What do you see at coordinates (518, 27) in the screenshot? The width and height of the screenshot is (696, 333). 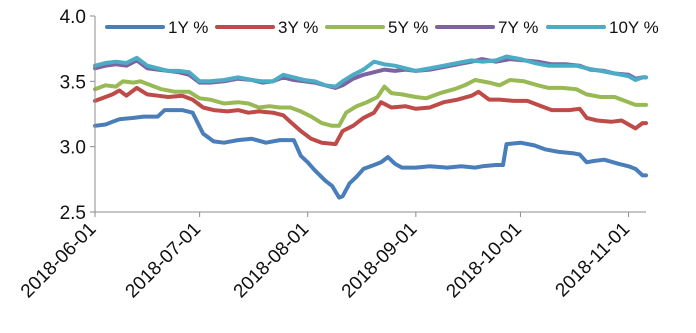 I see `legend-label: 7Y %` at bounding box center [518, 27].